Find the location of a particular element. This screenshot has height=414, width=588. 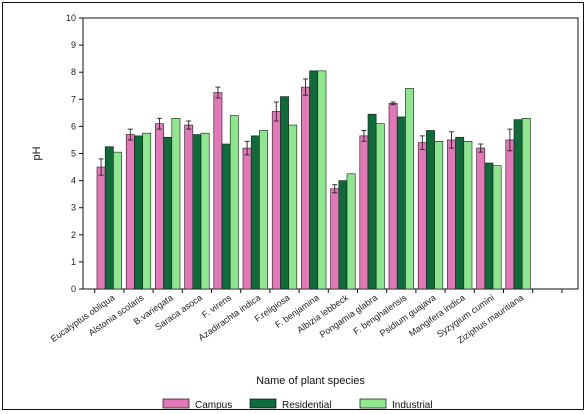

legend-label: Industrial is located at coordinates (412, 405).